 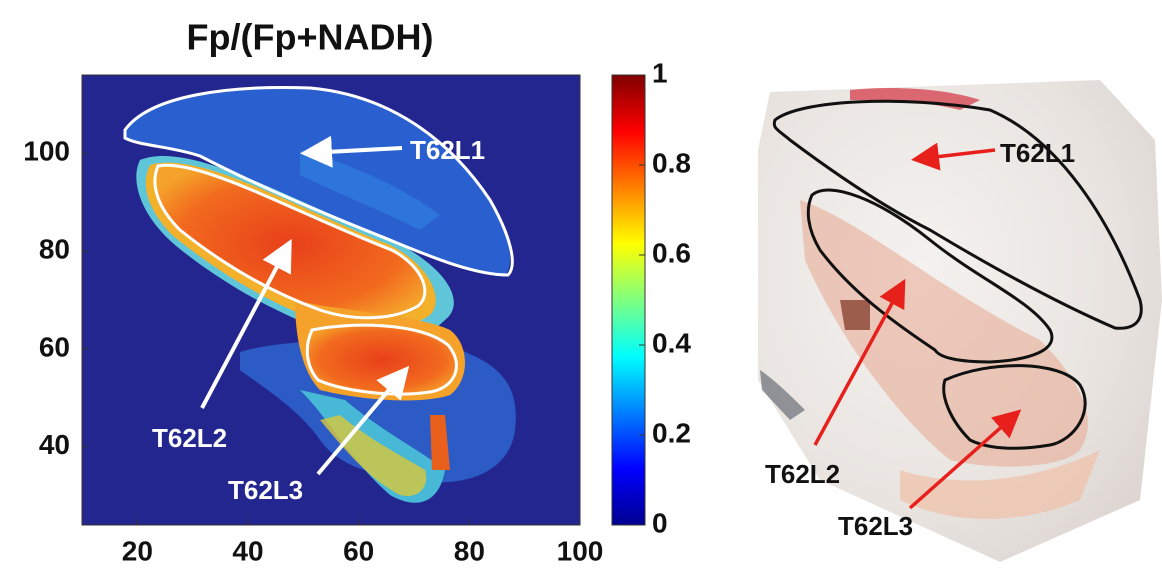 I want to click on colorbar-tick-label: 0, so click(x=660, y=522).